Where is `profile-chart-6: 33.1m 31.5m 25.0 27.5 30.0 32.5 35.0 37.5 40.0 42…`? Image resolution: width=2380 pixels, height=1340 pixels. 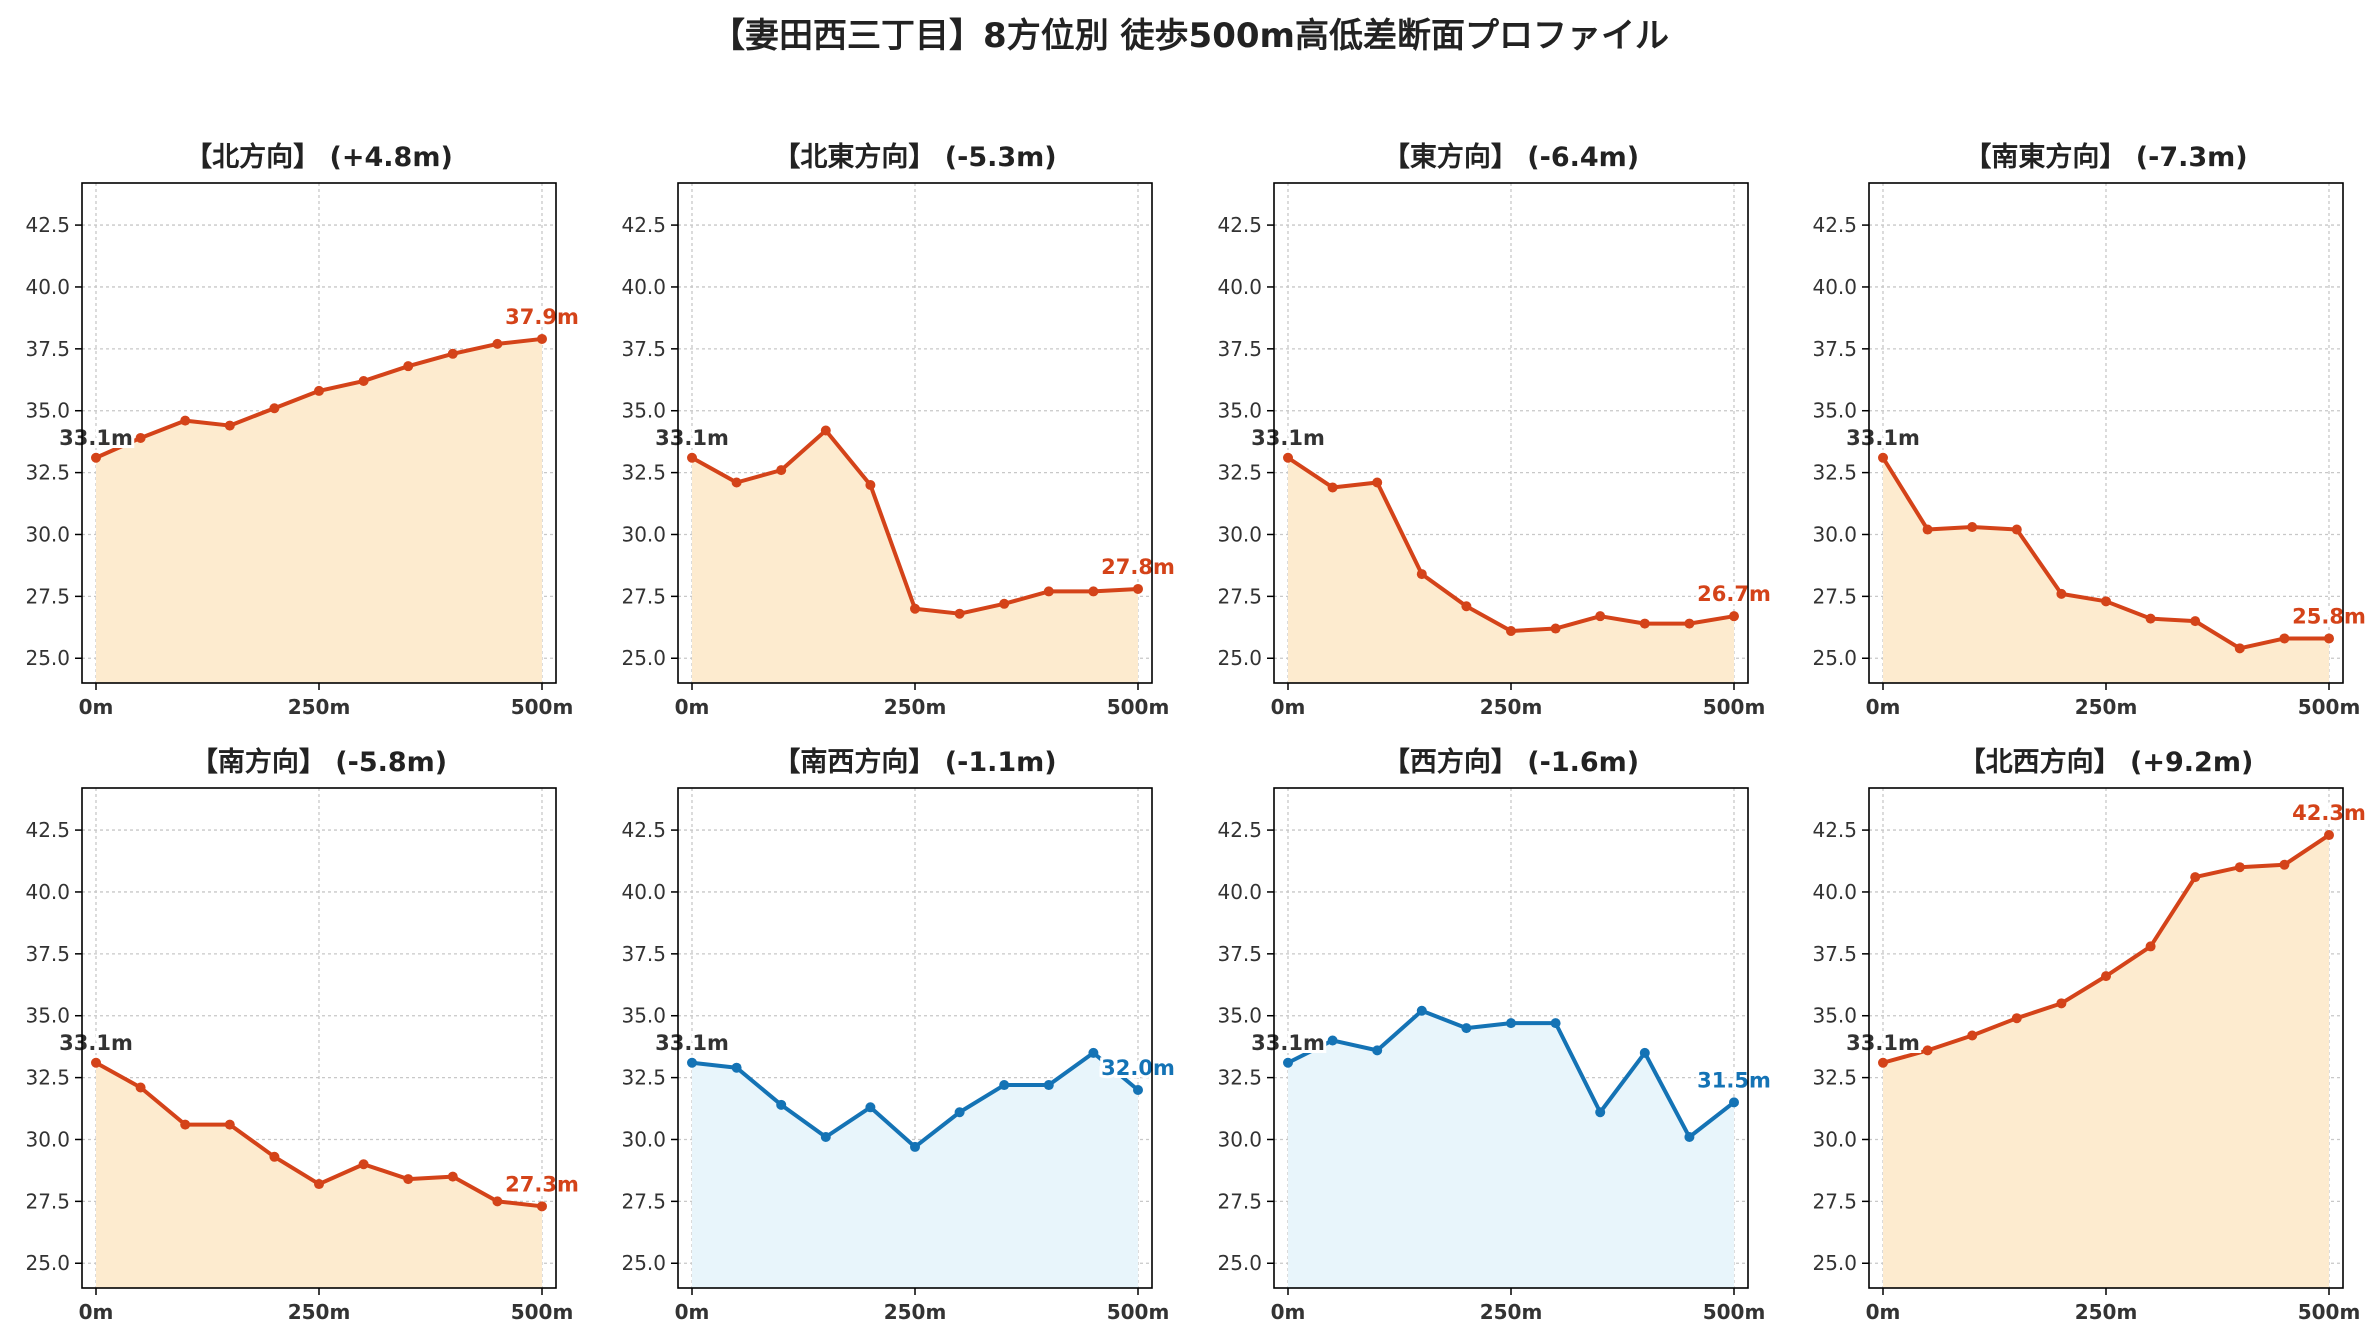 profile-chart-6: 33.1m 31.5m 25.0 27.5 30.0 32.5 35.0 37.5 40.0 42… is located at coordinates (1495, 1035).